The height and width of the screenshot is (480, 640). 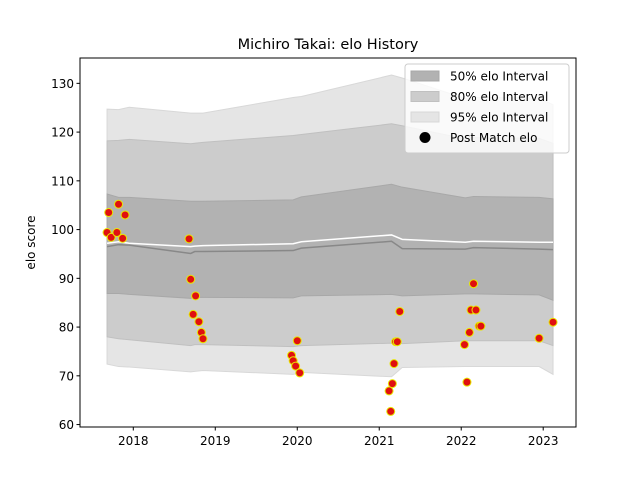 I want to click on y-tick-label: 100, so click(x=62, y=230).